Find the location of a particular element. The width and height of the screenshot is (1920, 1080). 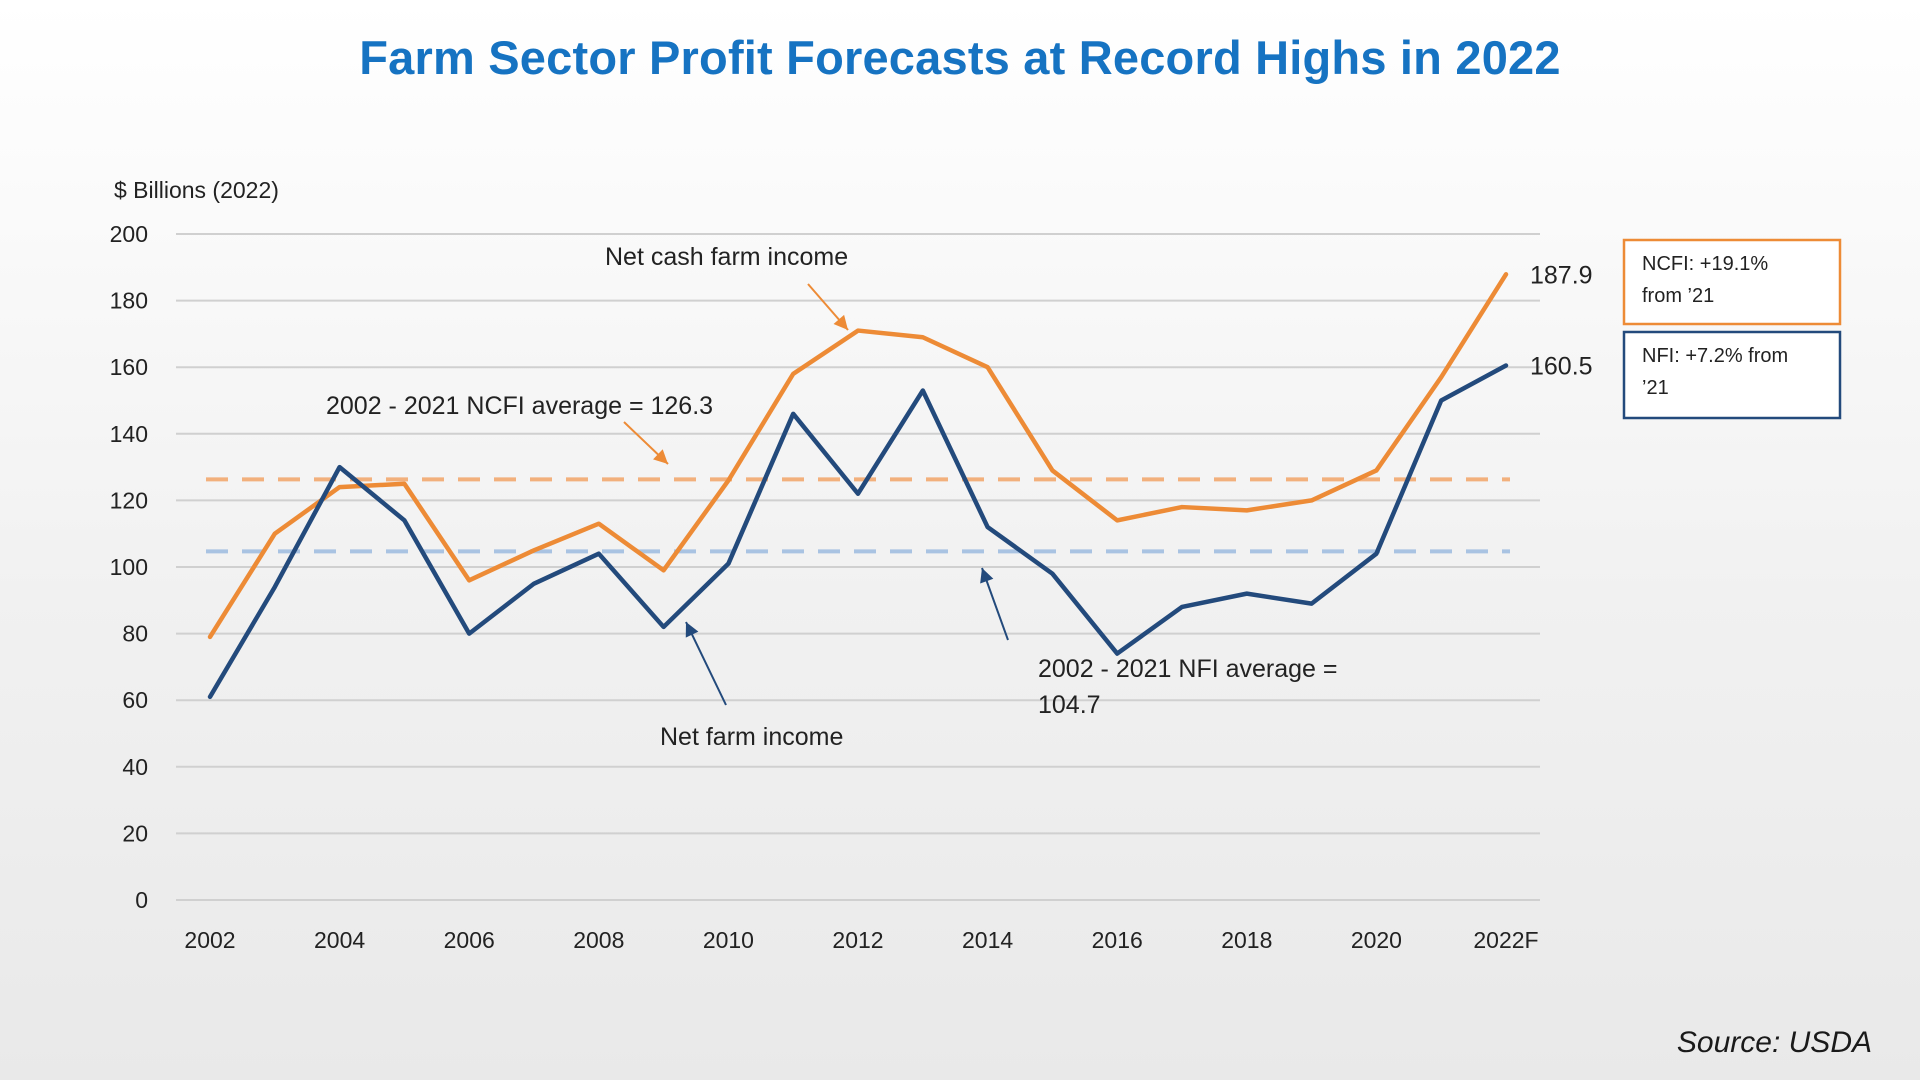

legend-text: NFI: +7.2% from is located at coordinates (1715, 356).